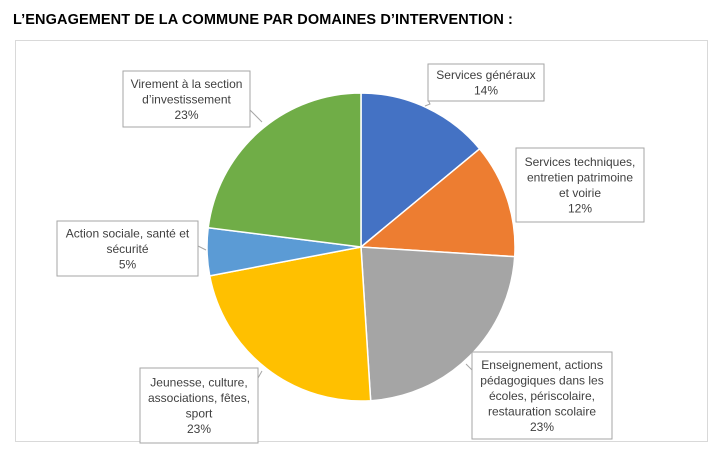 The image size is (725, 471). What do you see at coordinates (580, 162) in the screenshot?
I see `data-label-text: Services techniques,` at bounding box center [580, 162].